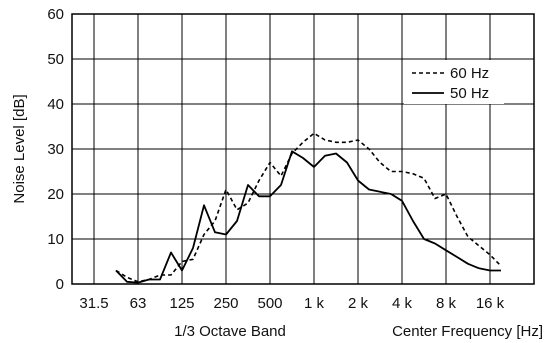 Image resolution: width=545 pixels, height=343 pixels. I want to click on x-tick-label: 4 k, so click(402, 303).